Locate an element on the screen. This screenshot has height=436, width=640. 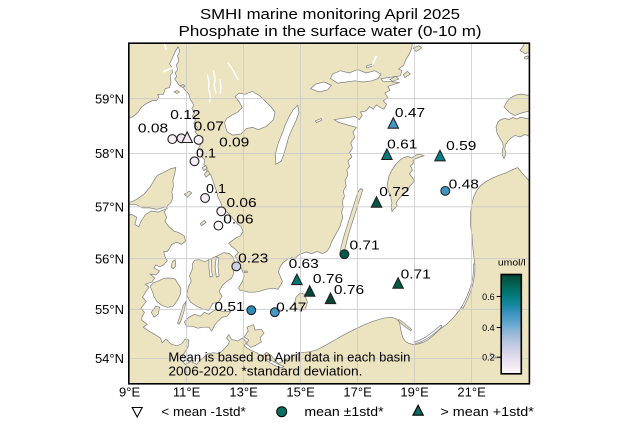
svg-text: 54°N is located at coordinates (109, 358).